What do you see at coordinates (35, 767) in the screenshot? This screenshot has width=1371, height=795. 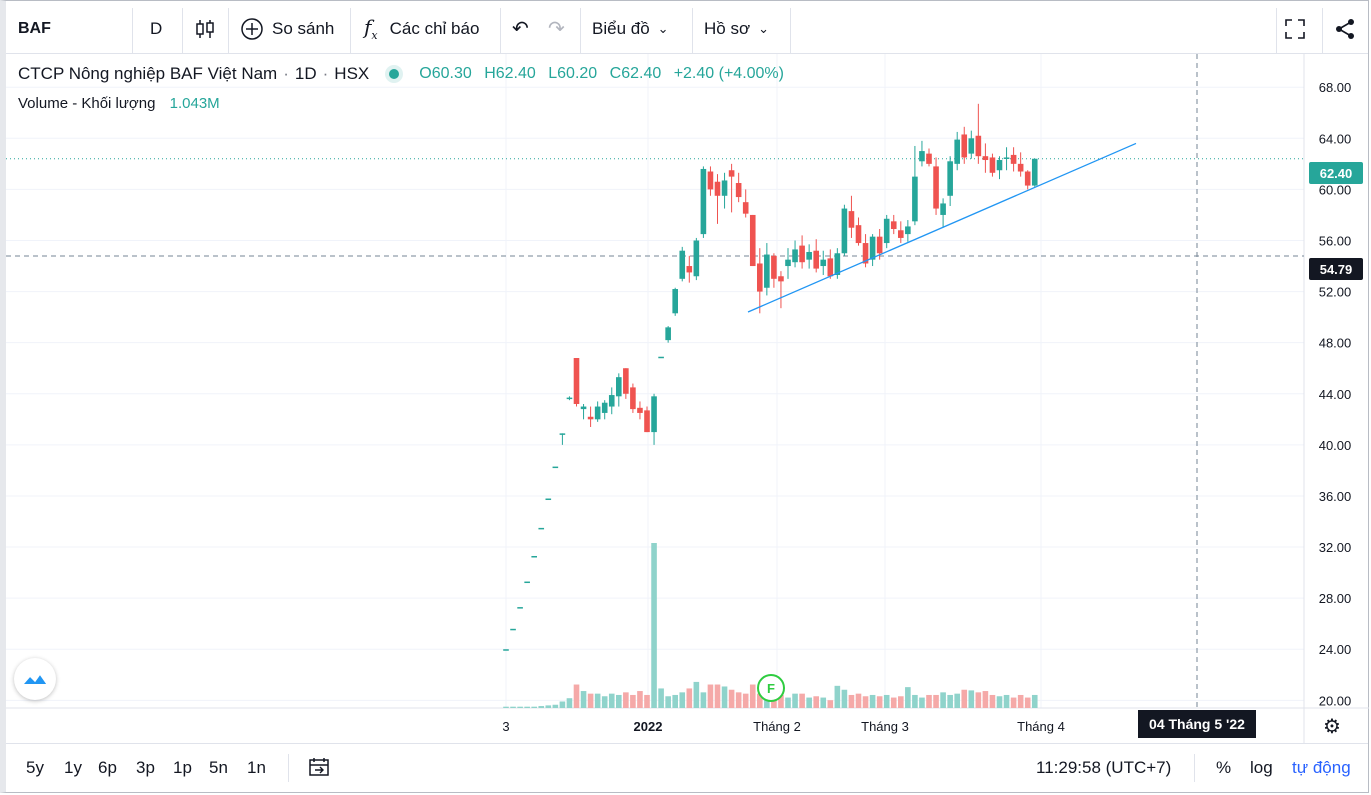 I see `range-5y-button: 5y` at bounding box center [35, 767].